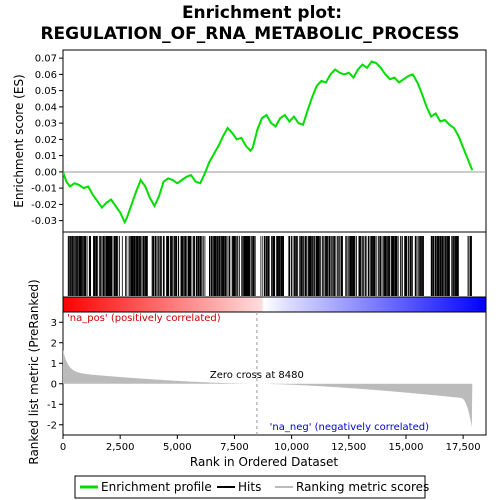 The image size is (500, 500). What do you see at coordinates (54, 323) in the screenshot?
I see `metric-y-tick-label: 3` at bounding box center [54, 323].